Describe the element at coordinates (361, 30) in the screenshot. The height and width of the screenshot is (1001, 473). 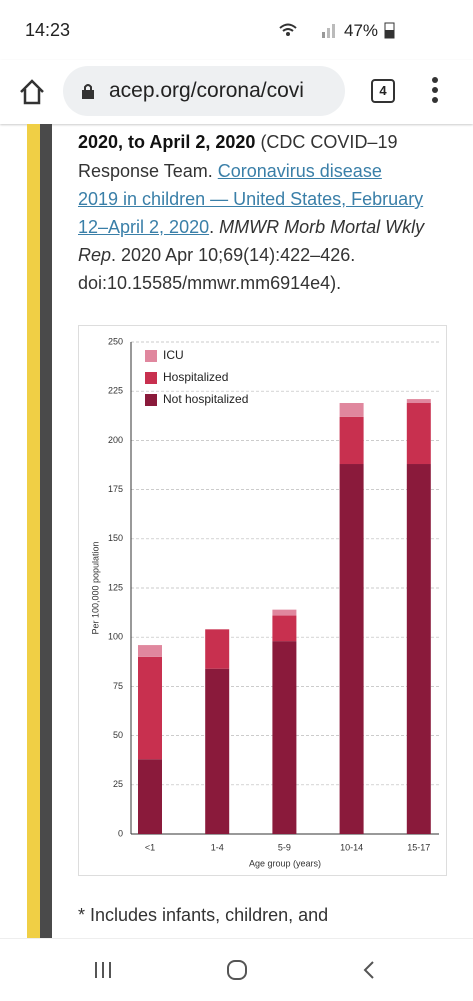
I see `battery-level: 47%` at that location.